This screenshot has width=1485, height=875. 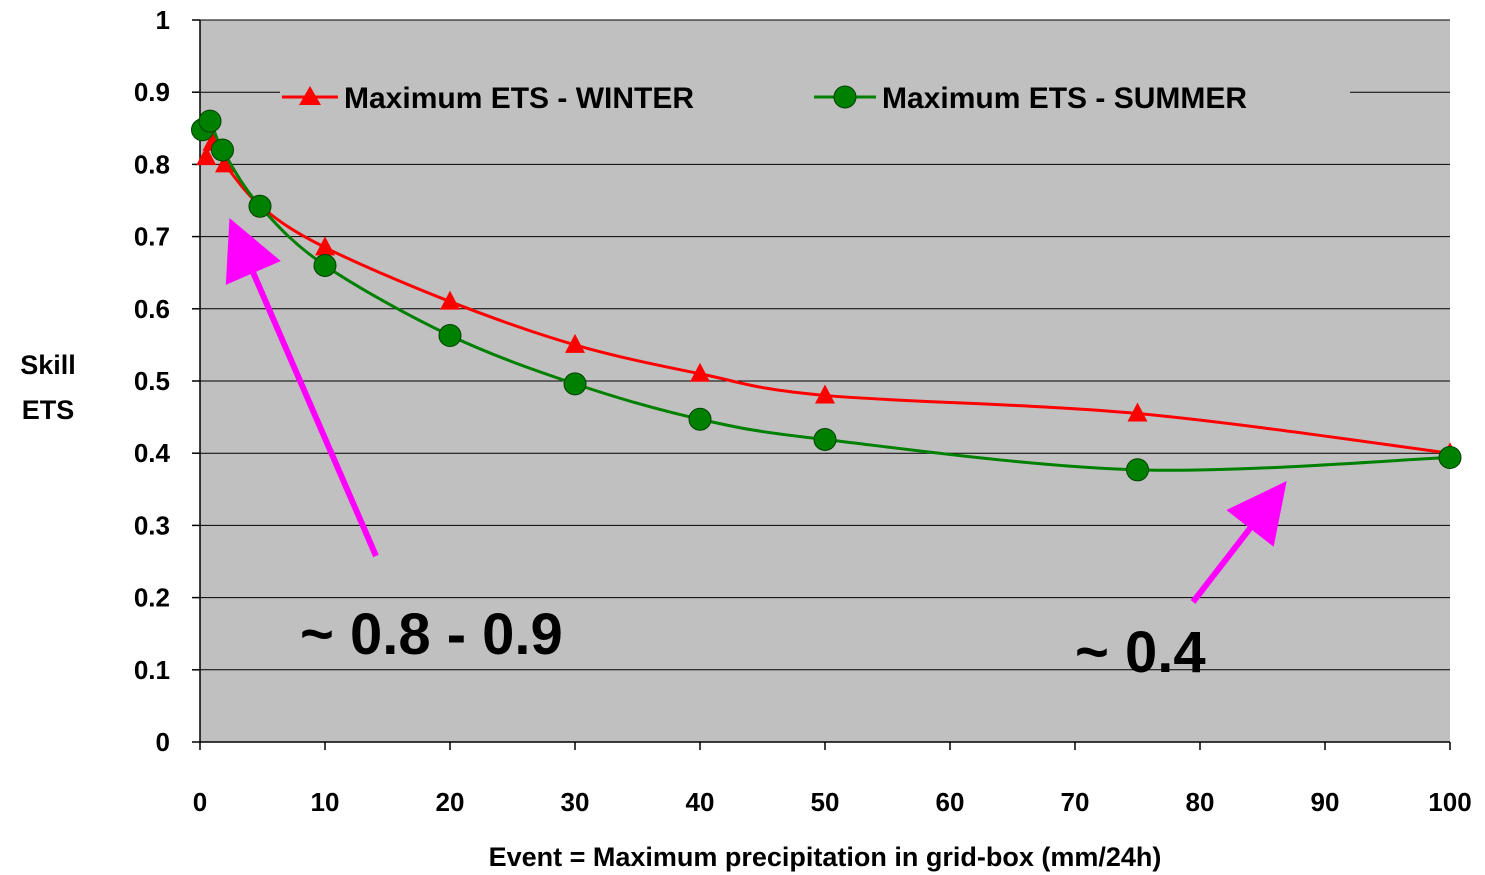 I want to click on x-tick-label: 40, so click(x=700, y=802).